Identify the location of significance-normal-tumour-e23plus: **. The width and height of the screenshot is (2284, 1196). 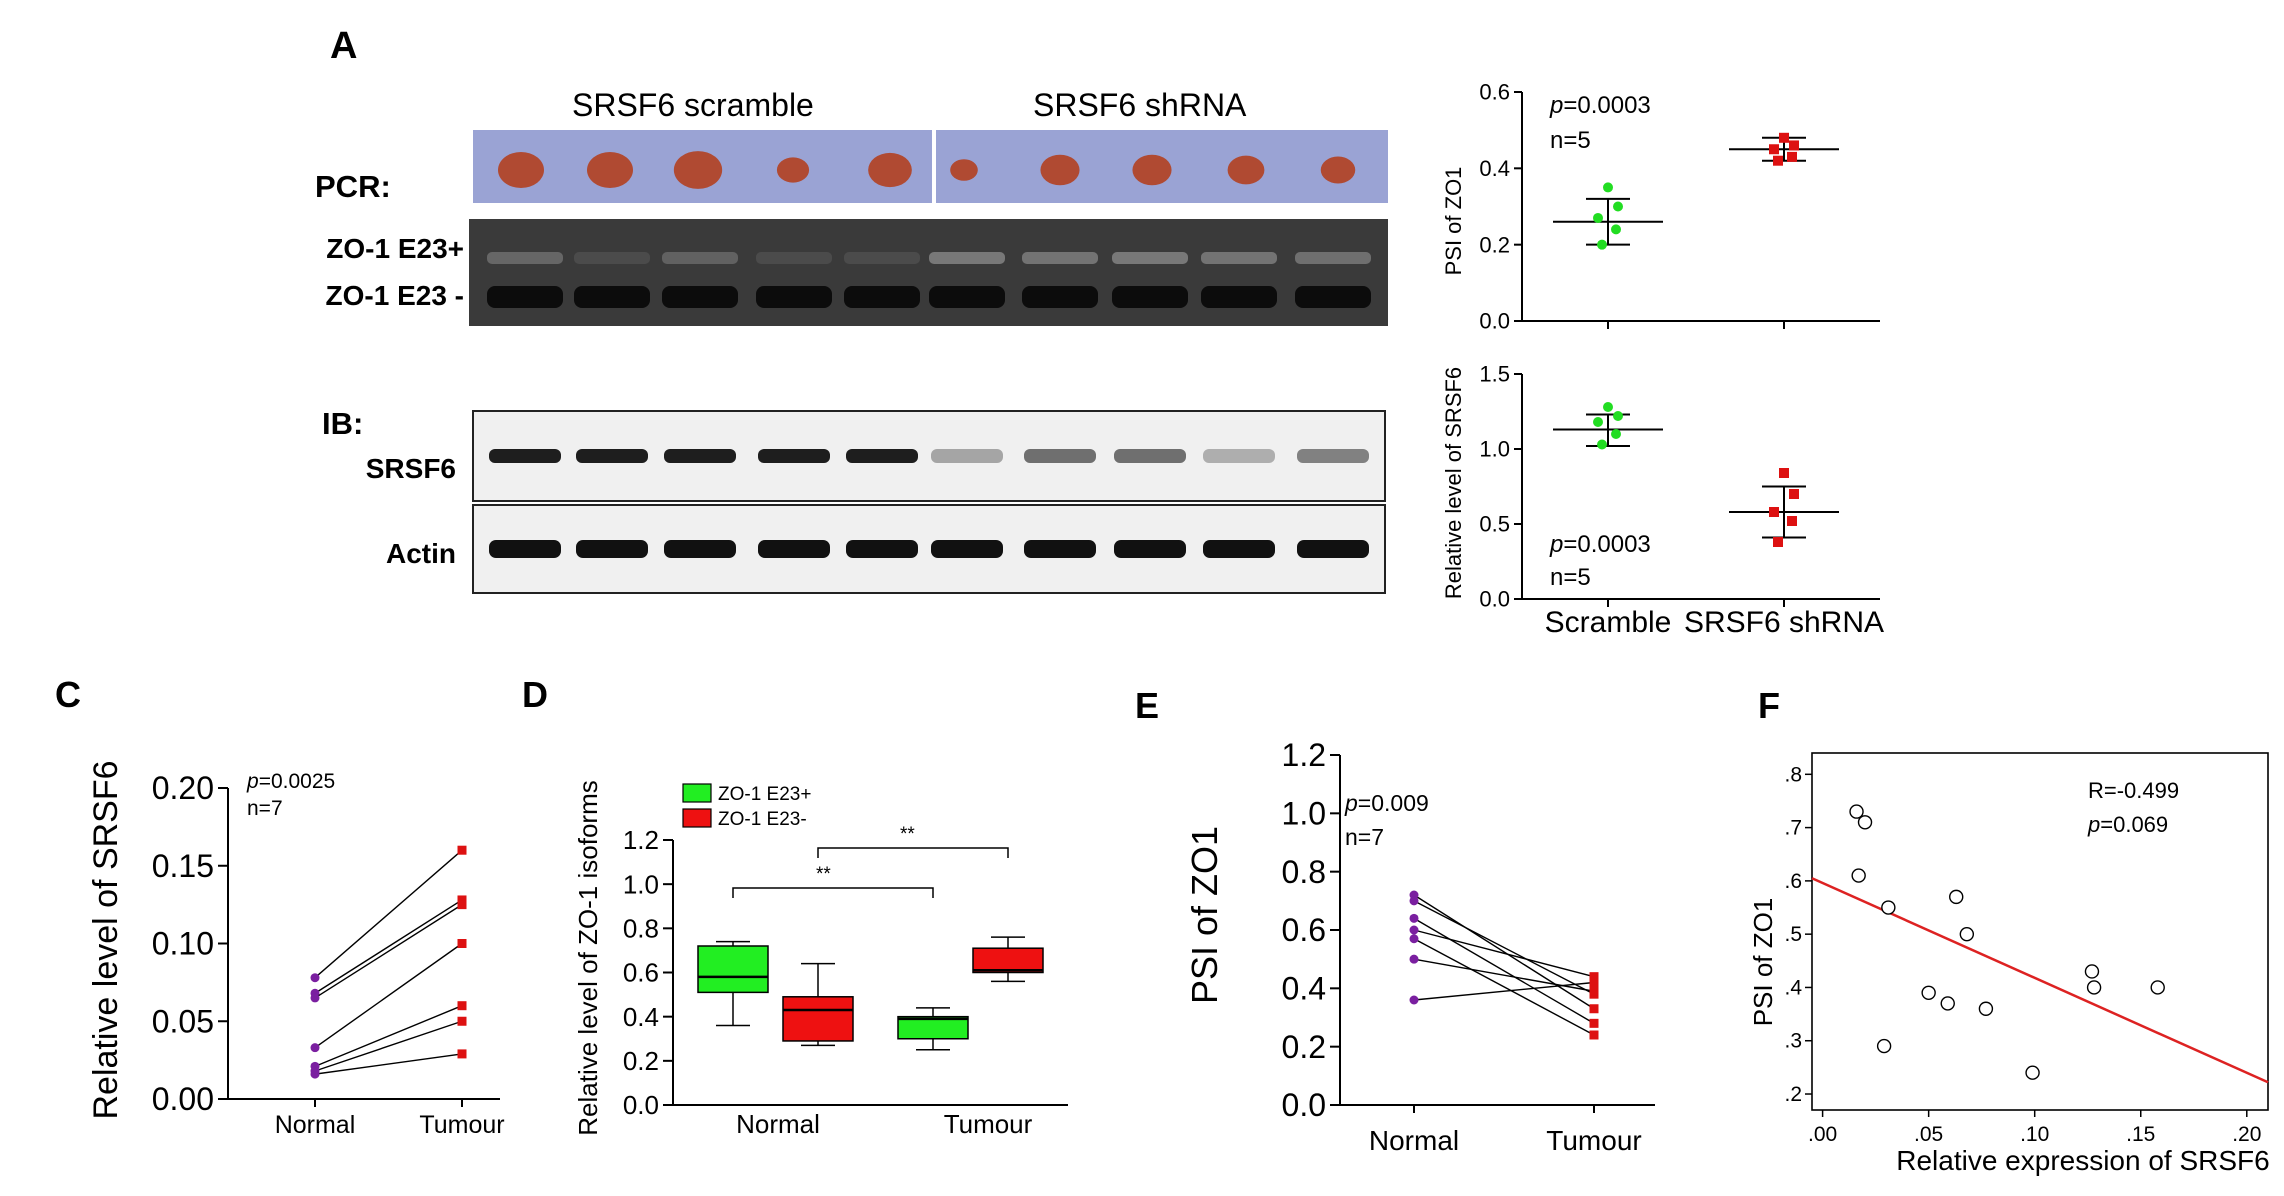
(823, 874).